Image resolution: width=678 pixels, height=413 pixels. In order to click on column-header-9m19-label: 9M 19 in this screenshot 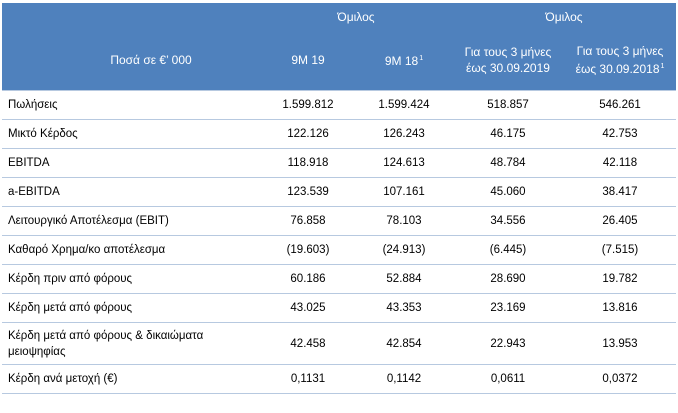, I will do `click(308, 60)`.